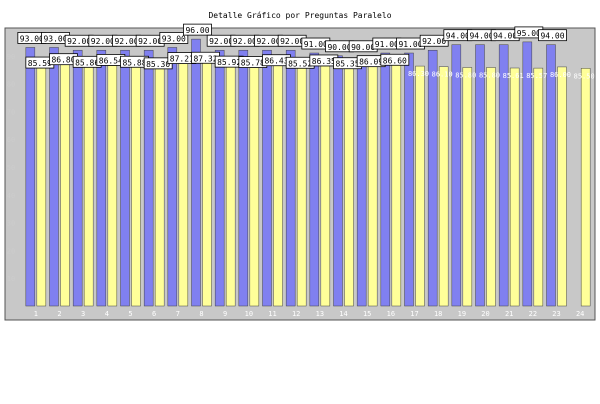  What do you see at coordinates (513, 76) in the screenshot?
I see `data-label-series-2: 85.61` at bounding box center [513, 76].